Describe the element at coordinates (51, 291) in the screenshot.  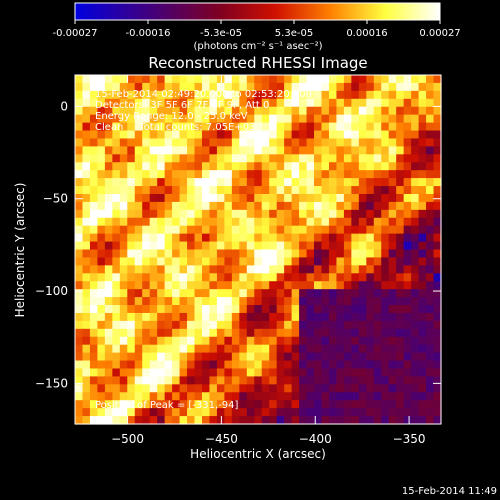
I see `y-tick-label: −100` at that location.